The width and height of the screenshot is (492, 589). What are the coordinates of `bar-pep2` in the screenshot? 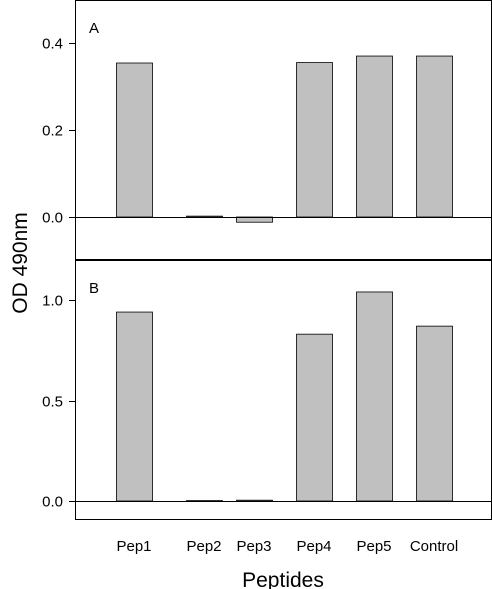 It's located at (204, 216).